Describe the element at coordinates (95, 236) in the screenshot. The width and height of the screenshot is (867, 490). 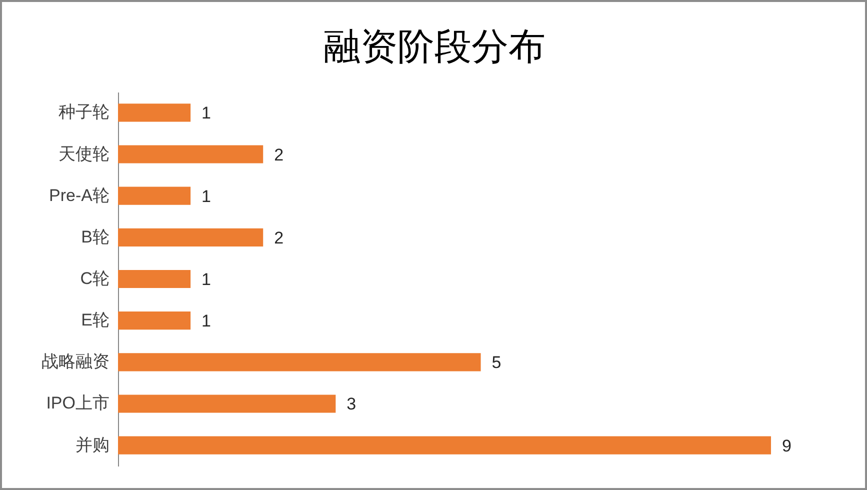
I see `y-tick-label: B轮` at that location.